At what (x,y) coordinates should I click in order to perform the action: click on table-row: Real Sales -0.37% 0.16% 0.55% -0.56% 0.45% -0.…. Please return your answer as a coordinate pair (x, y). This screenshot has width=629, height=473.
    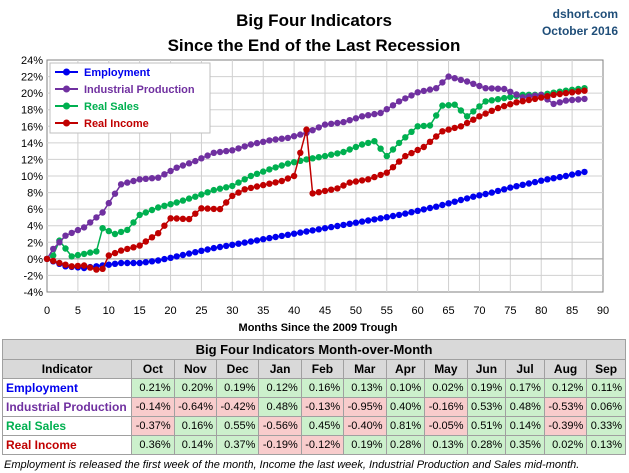
    Looking at the image, I should click on (313, 426).